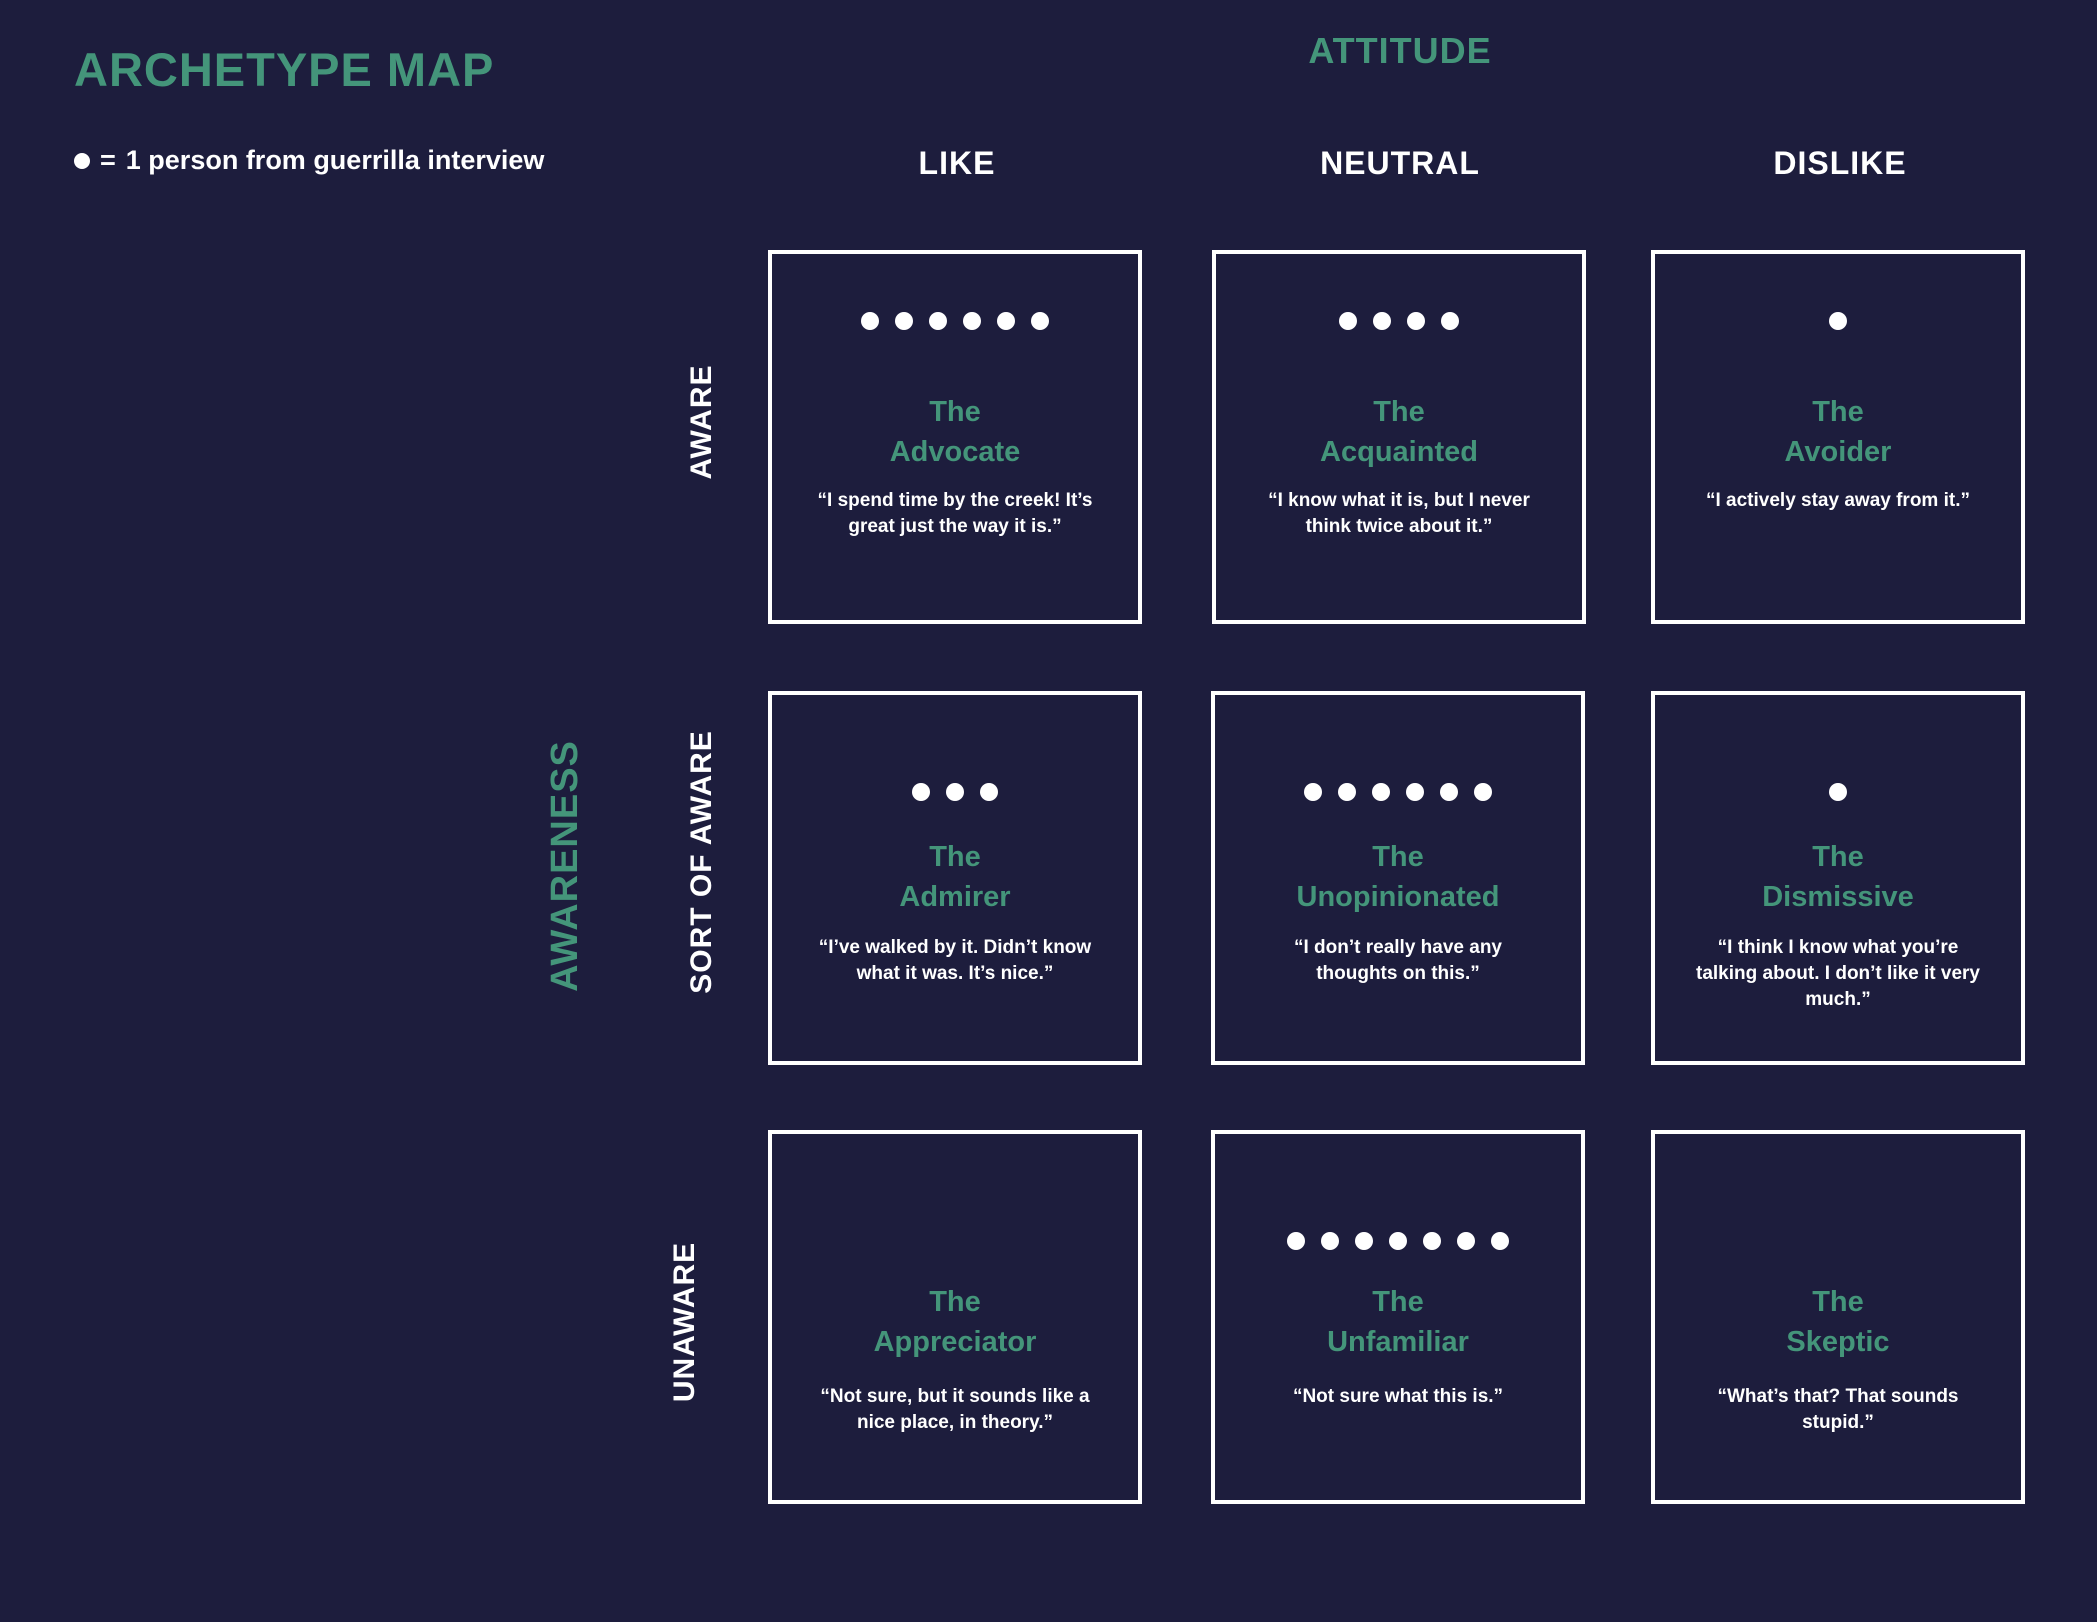 The height and width of the screenshot is (1622, 2097). I want to click on archetype-quote: “What’s that? That sounds stupid.”, so click(1838, 1409).